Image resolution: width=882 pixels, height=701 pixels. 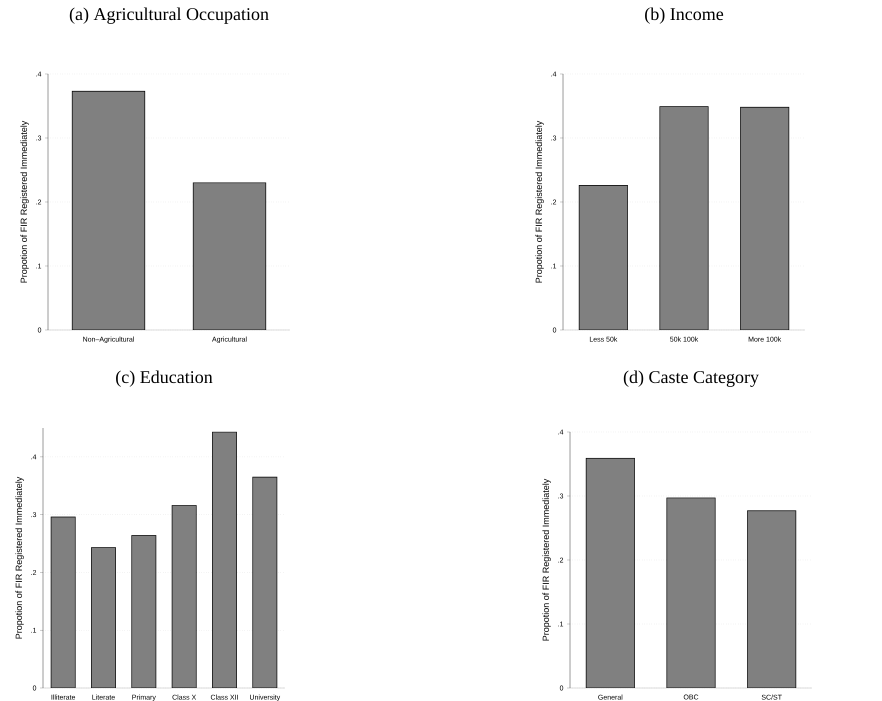 I want to click on chart-title: (c) Education, so click(x=164, y=378).